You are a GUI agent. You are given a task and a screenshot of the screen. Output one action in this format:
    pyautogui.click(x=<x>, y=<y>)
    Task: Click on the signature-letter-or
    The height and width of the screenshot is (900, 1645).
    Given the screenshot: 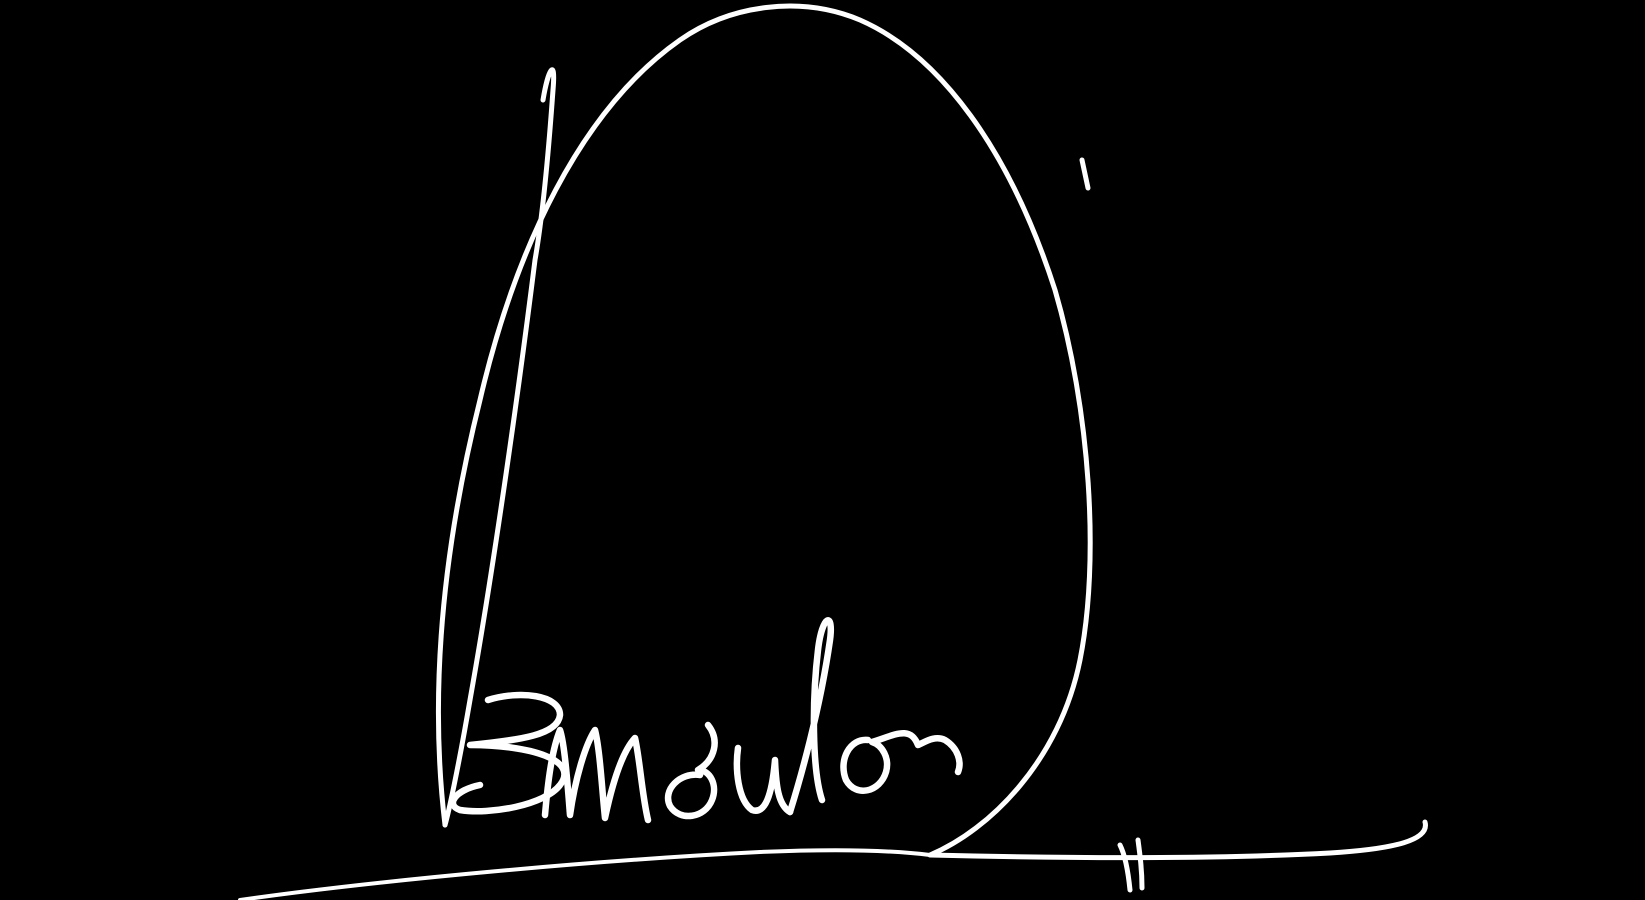 What is the action you would take?
    pyautogui.click(x=901, y=762)
    